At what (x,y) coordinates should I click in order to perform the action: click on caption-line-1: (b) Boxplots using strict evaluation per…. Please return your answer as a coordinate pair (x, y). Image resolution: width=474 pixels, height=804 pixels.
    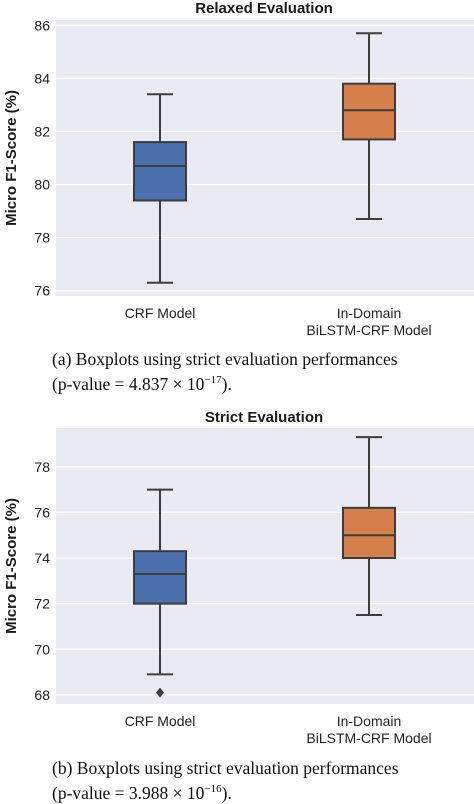
    Looking at the image, I should click on (225, 768).